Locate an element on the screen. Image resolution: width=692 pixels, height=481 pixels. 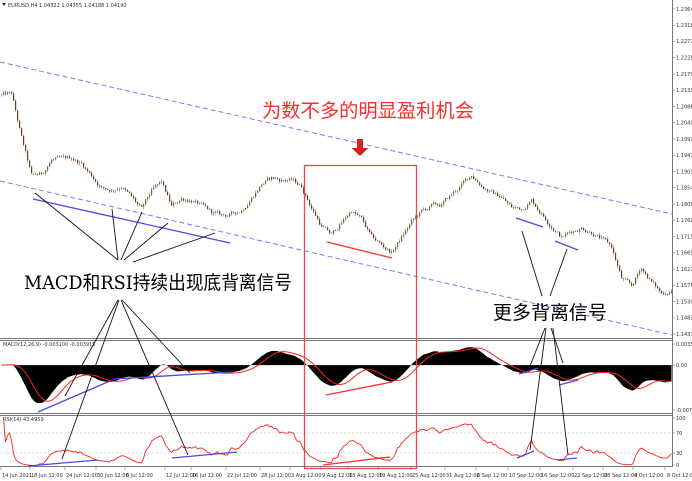
price-divergence-line-left is located at coordinates (131, 221).